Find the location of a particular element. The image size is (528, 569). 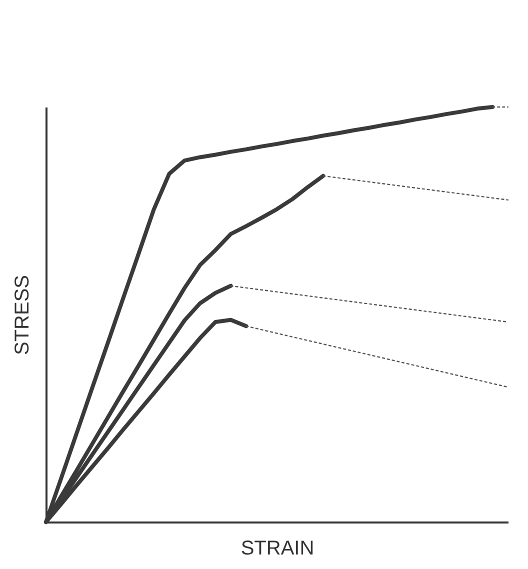

y-axis-title: STRESS is located at coordinates (23, 315).